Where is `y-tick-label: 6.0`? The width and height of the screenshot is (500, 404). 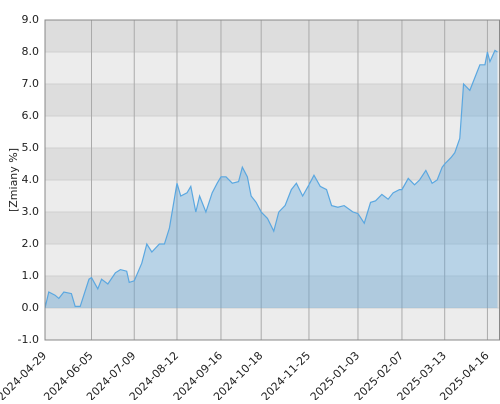
y-tick-label: 6.0 is located at coordinates (31, 115).